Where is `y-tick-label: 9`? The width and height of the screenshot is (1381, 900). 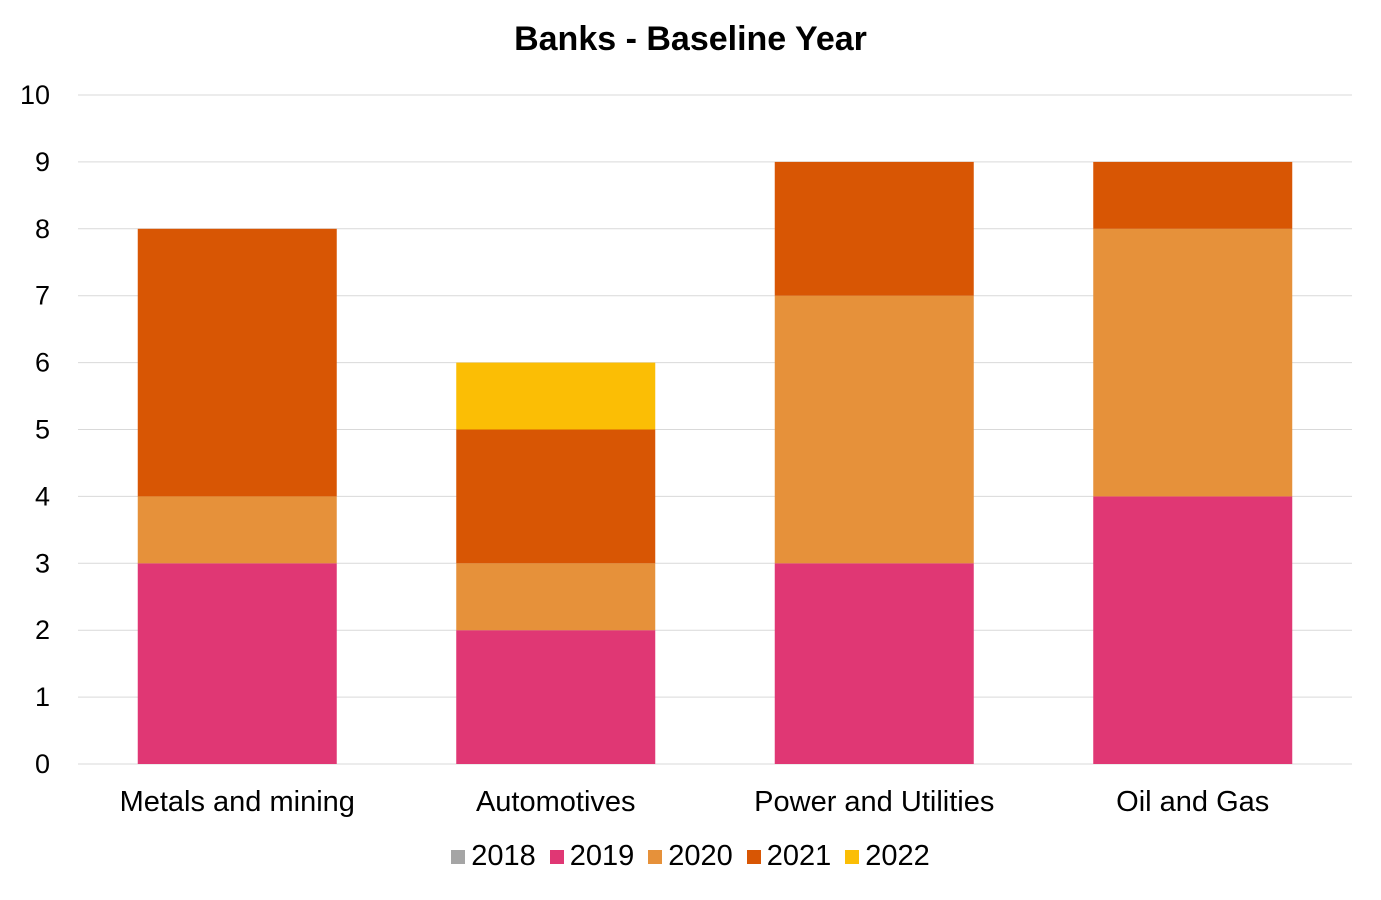
y-tick-label: 9 is located at coordinates (42, 162).